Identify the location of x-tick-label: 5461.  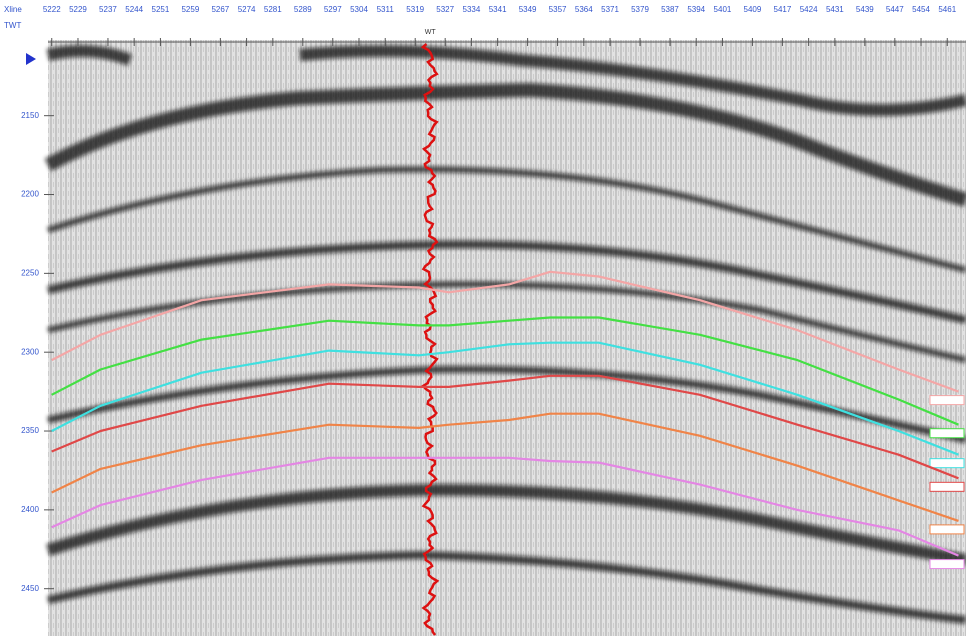
(947, 9).